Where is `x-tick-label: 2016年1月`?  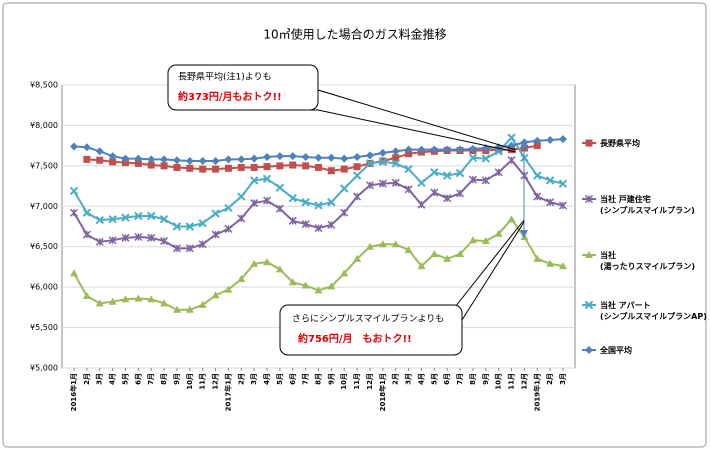 x-tick-label: 2016年1月 is located at coordinates (73, 392).